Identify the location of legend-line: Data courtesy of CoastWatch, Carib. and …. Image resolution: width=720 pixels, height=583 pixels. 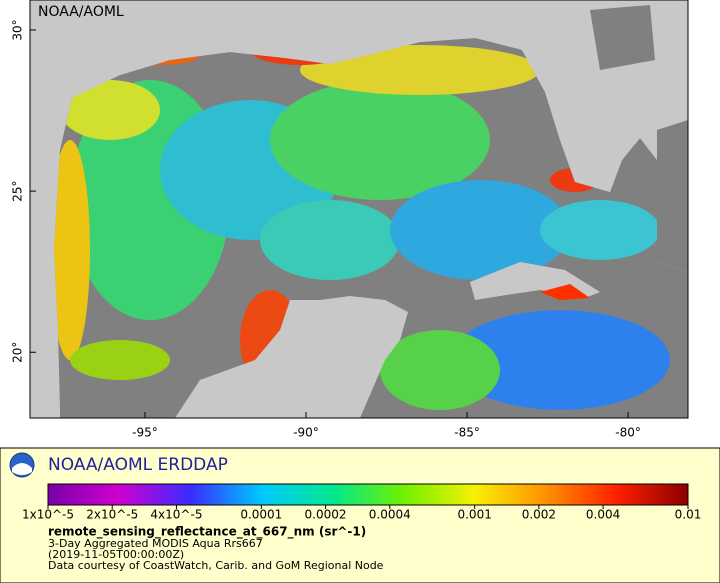
(216, 565).